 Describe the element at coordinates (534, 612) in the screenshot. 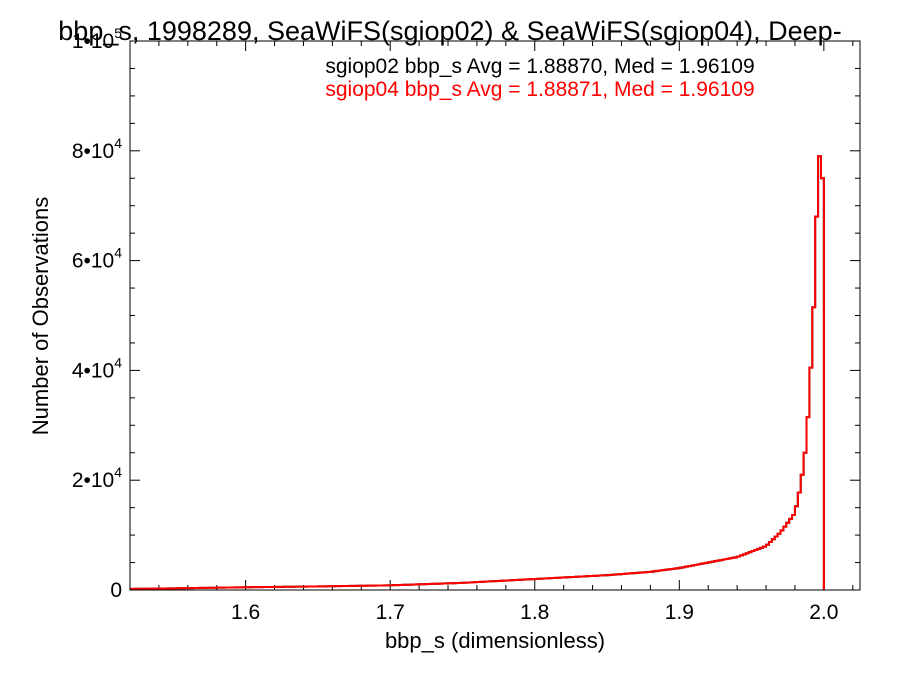

I see `x-tick-label: 1.8` at that location.